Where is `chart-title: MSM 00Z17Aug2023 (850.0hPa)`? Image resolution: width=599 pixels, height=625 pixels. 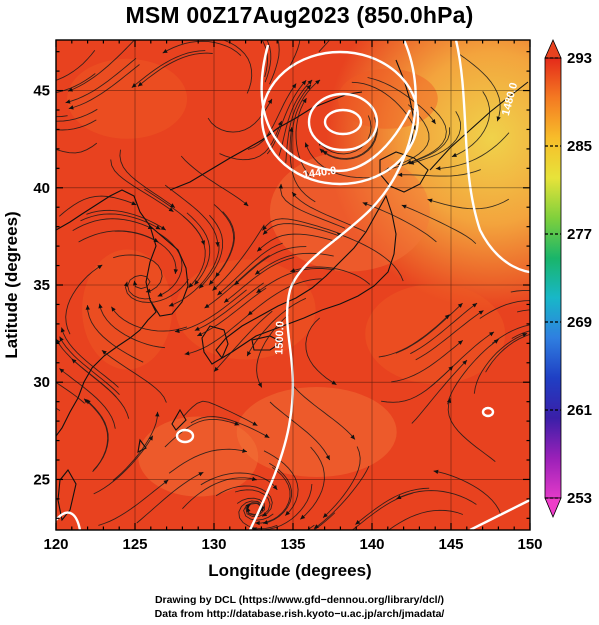 chart-title: MSM 00Z17Aug2023 (850.0hPa) is located at coordinates (299, 15).